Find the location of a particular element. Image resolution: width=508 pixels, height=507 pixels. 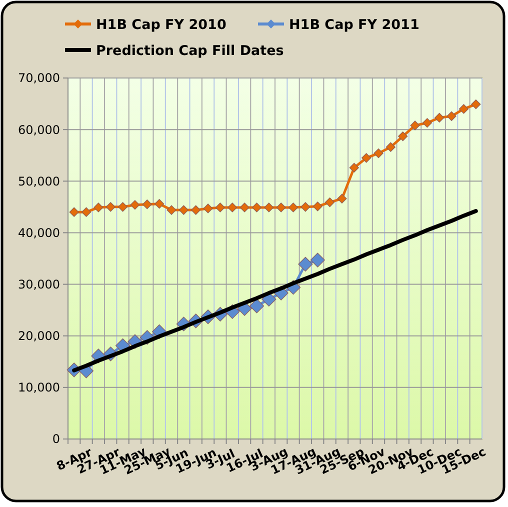

y-tick-label: 20,000 is located at coordinates (39, 336).